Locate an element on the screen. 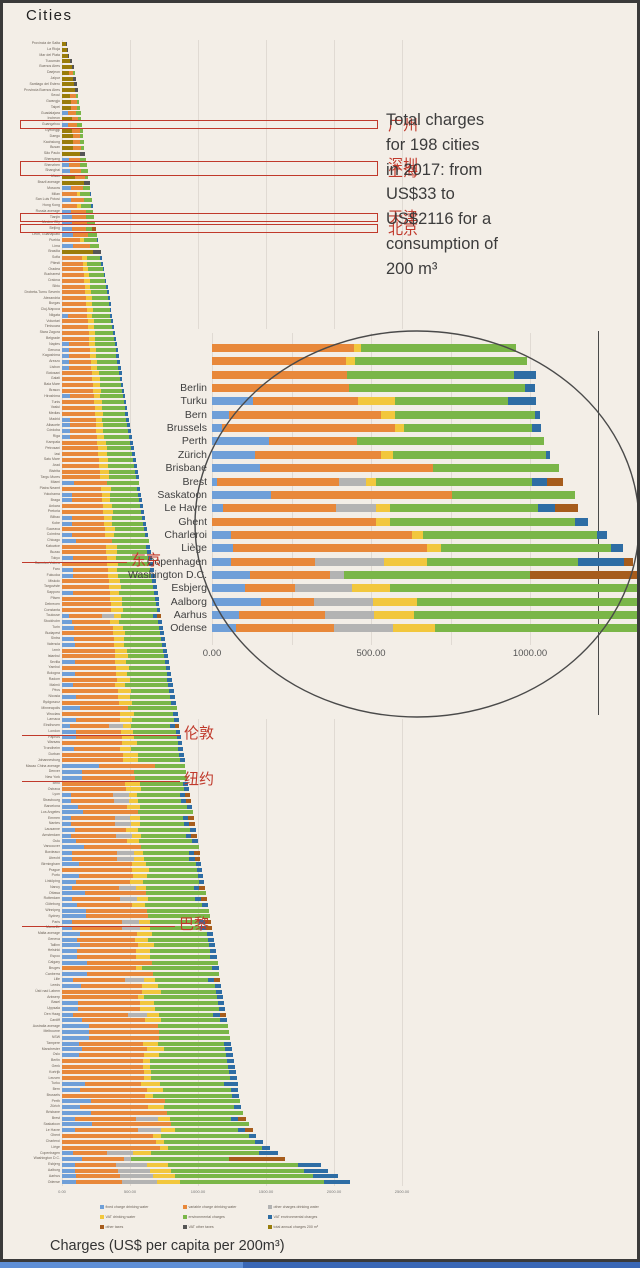 This screenshot has width=640, height=1268. city-label: San Luis Potosí is located at coordinates (47, 199).